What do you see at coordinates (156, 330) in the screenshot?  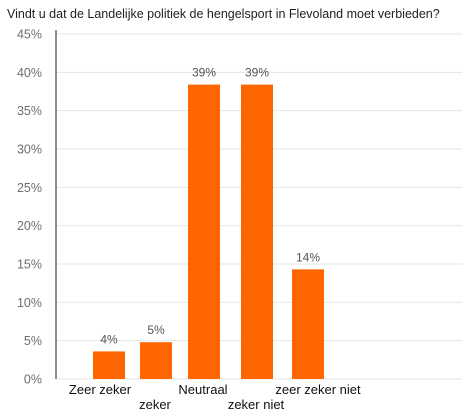 I see `data-label: 5%` at bounding box center [156, 330].